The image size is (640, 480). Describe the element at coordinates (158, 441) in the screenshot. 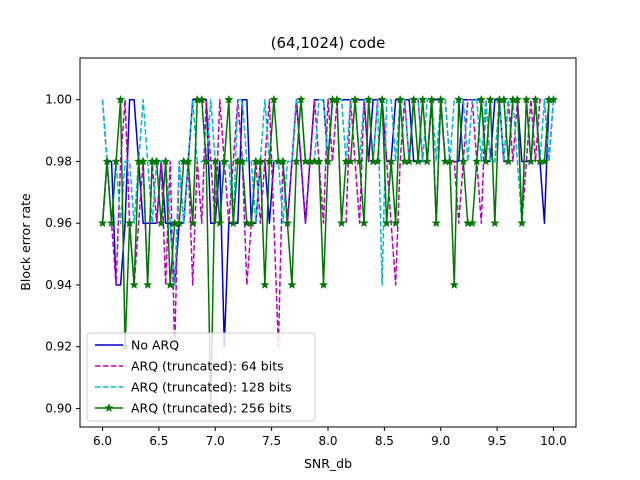

I see `x-tick-label: 6.5` at that location.